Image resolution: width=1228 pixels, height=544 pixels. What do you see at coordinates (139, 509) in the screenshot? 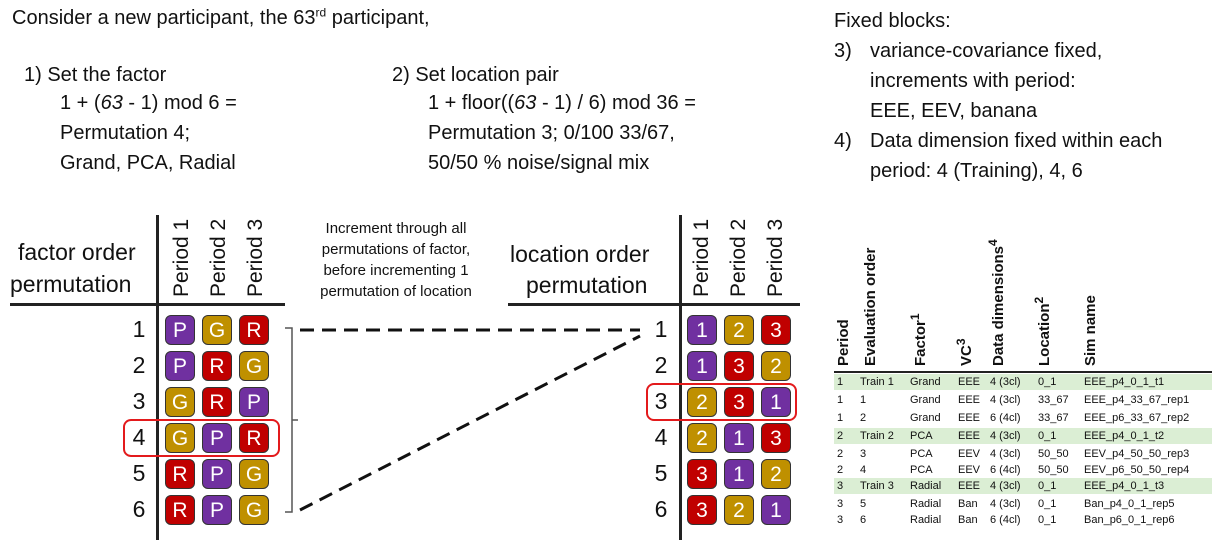
I see `factor-row-number: 6` at bounding box center [139, 509].